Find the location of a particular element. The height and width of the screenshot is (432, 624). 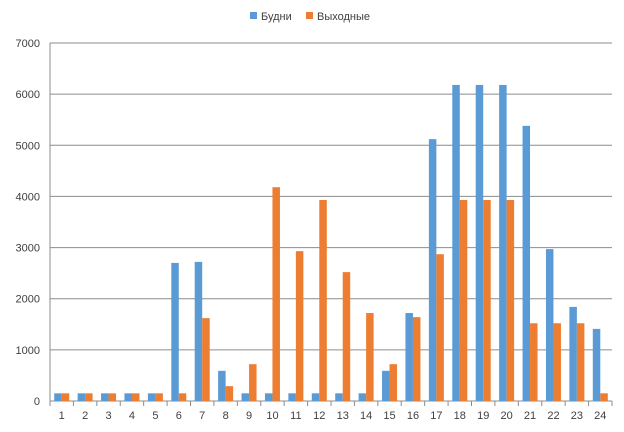

x-tick-label: 21 is located at coordinates (530, 416).